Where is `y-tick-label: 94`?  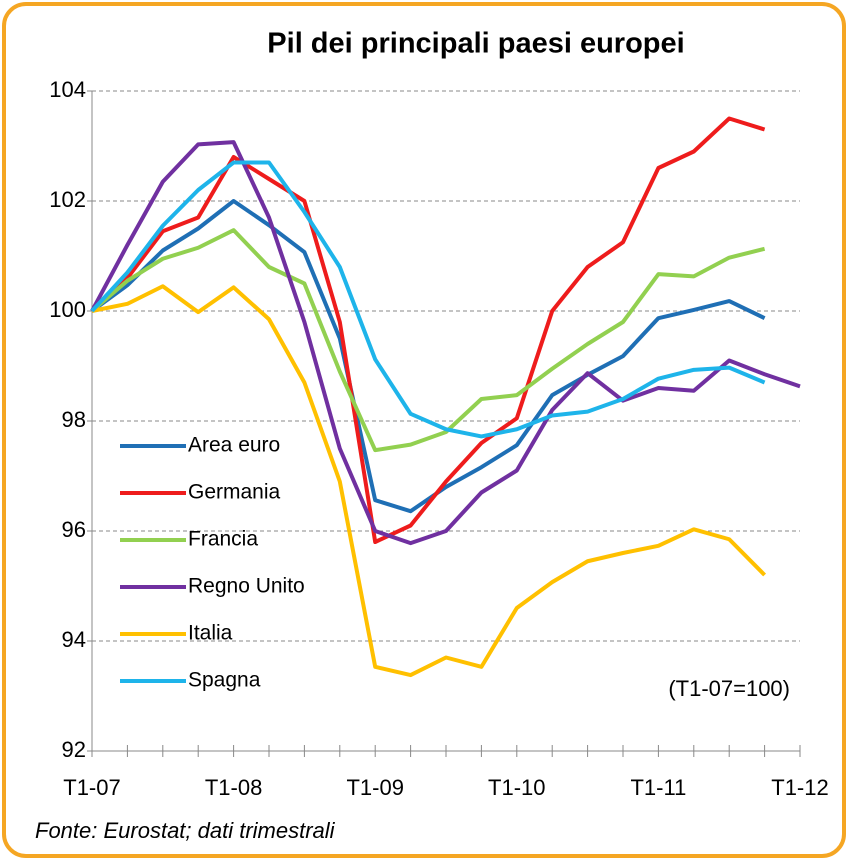
y-tick-label: 94 is located at coordinates (74, 639).